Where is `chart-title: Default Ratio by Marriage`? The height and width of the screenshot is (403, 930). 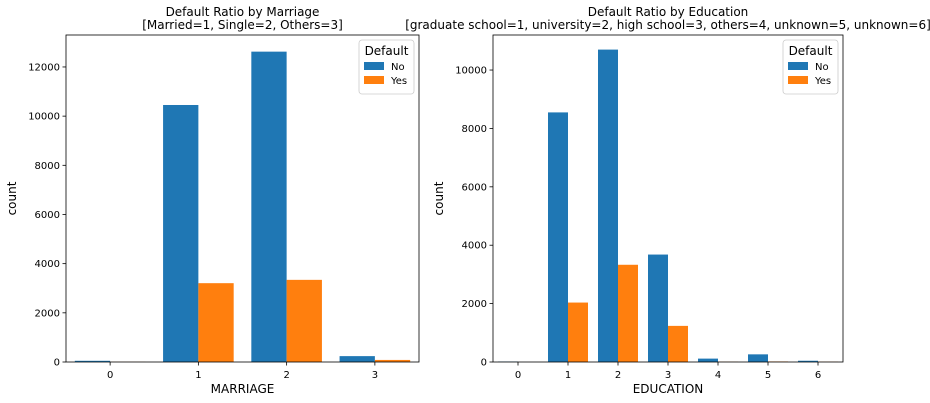 chart-title: Default Ratio by Marriage is located at coordinates (243, 12).